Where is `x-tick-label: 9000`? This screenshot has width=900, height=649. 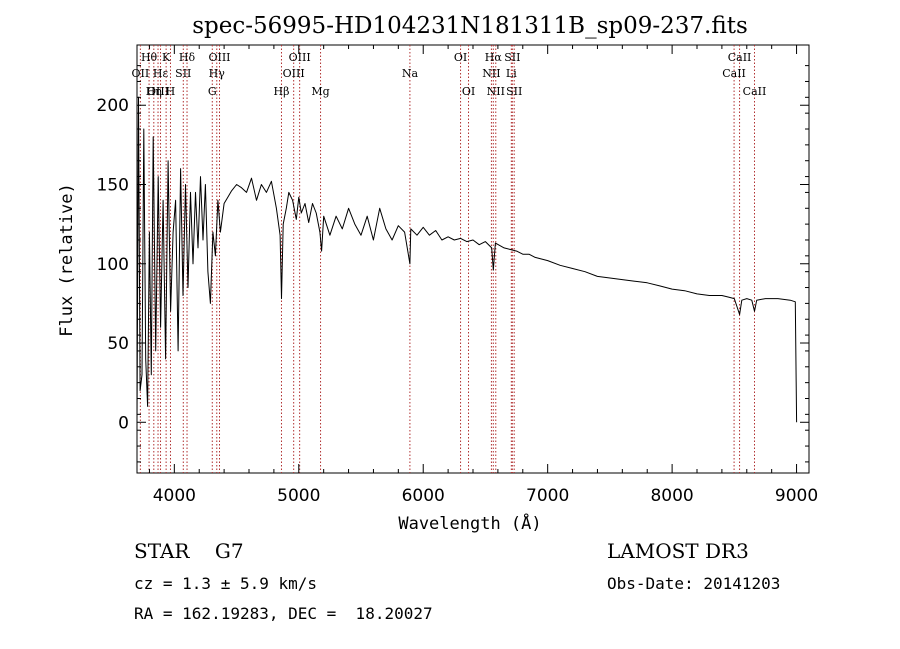
x-tick-label: 9000 is located at coordinates (796, 496).